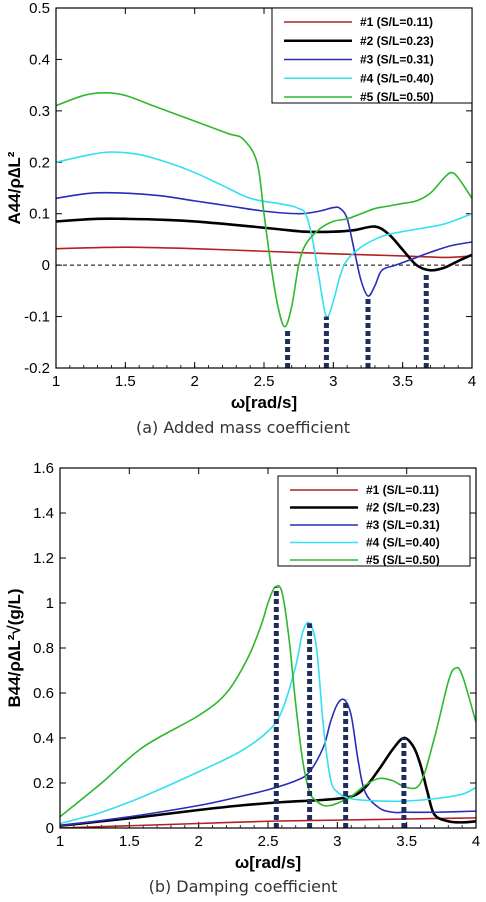 The width and height of the screenshot is (486, 902). What do you see at coordinates (39, 214) in the screenshot?
I see `y-tick-label: 0.1` at bounding box center [39, 214].